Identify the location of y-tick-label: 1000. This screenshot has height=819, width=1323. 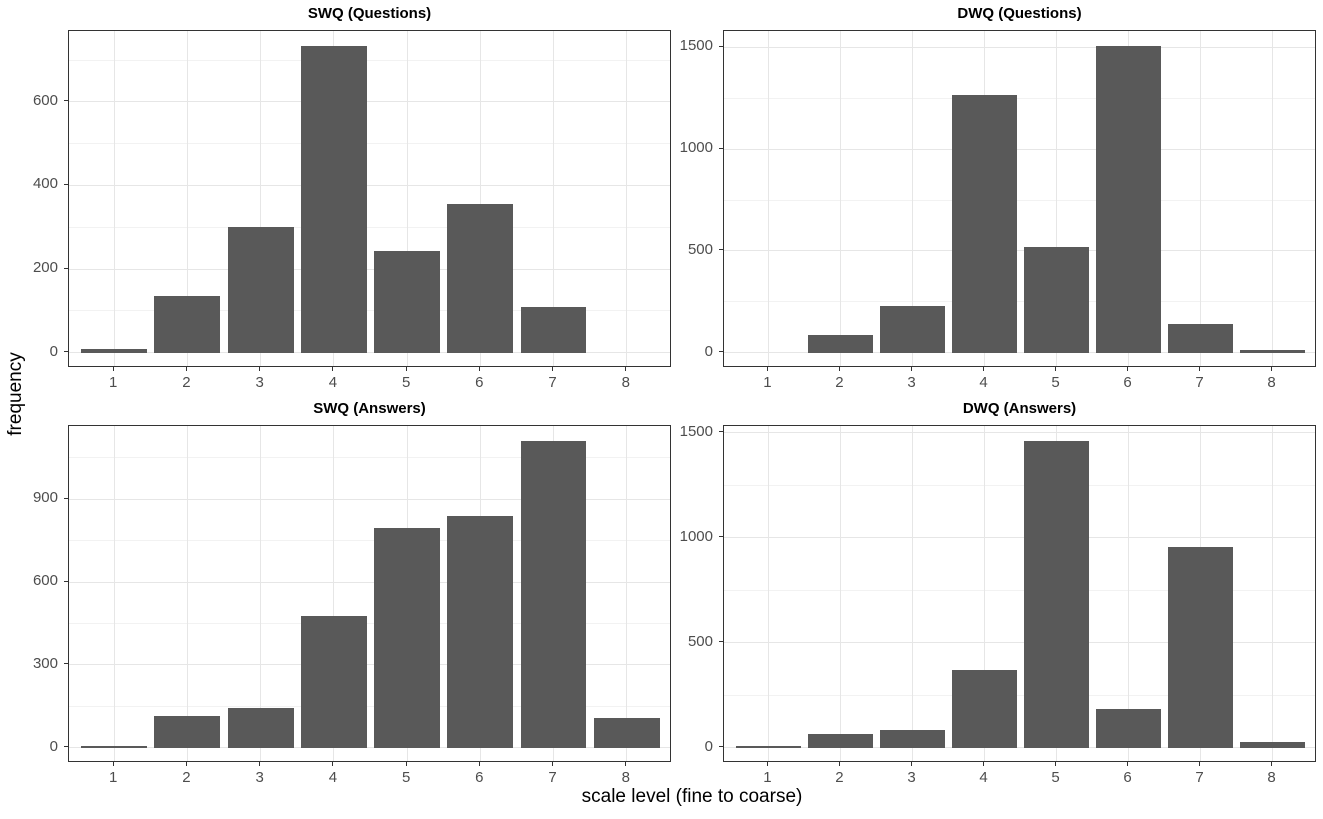
(696, 148).